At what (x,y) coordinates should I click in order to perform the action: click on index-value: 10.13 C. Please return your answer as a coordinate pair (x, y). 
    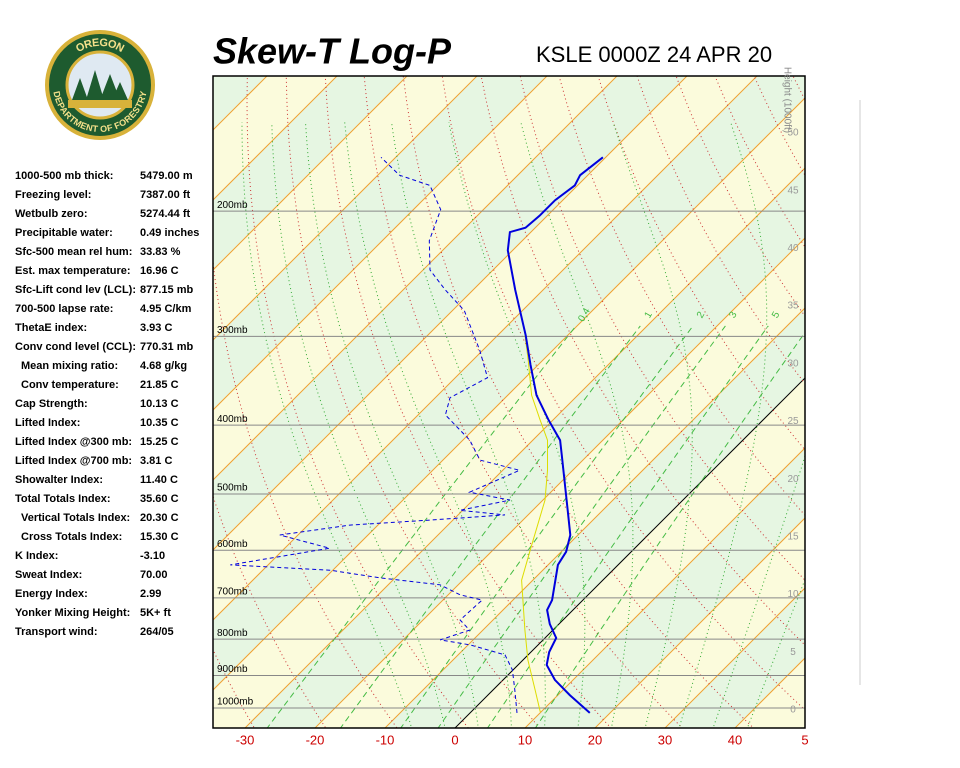
    Looking at the image, I should click on (159, 404).